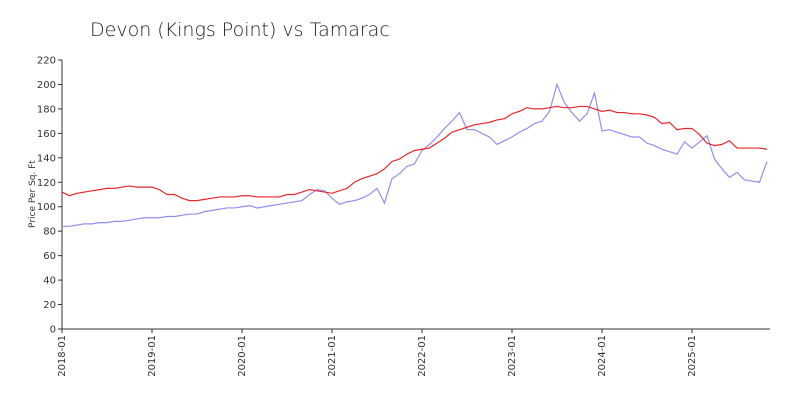 This screenshot has width=800, height=404. What do you see at coordinates (46, 109) in the screenshot?
I see `y-tick-label: 180` at bounding box center [46, 109].